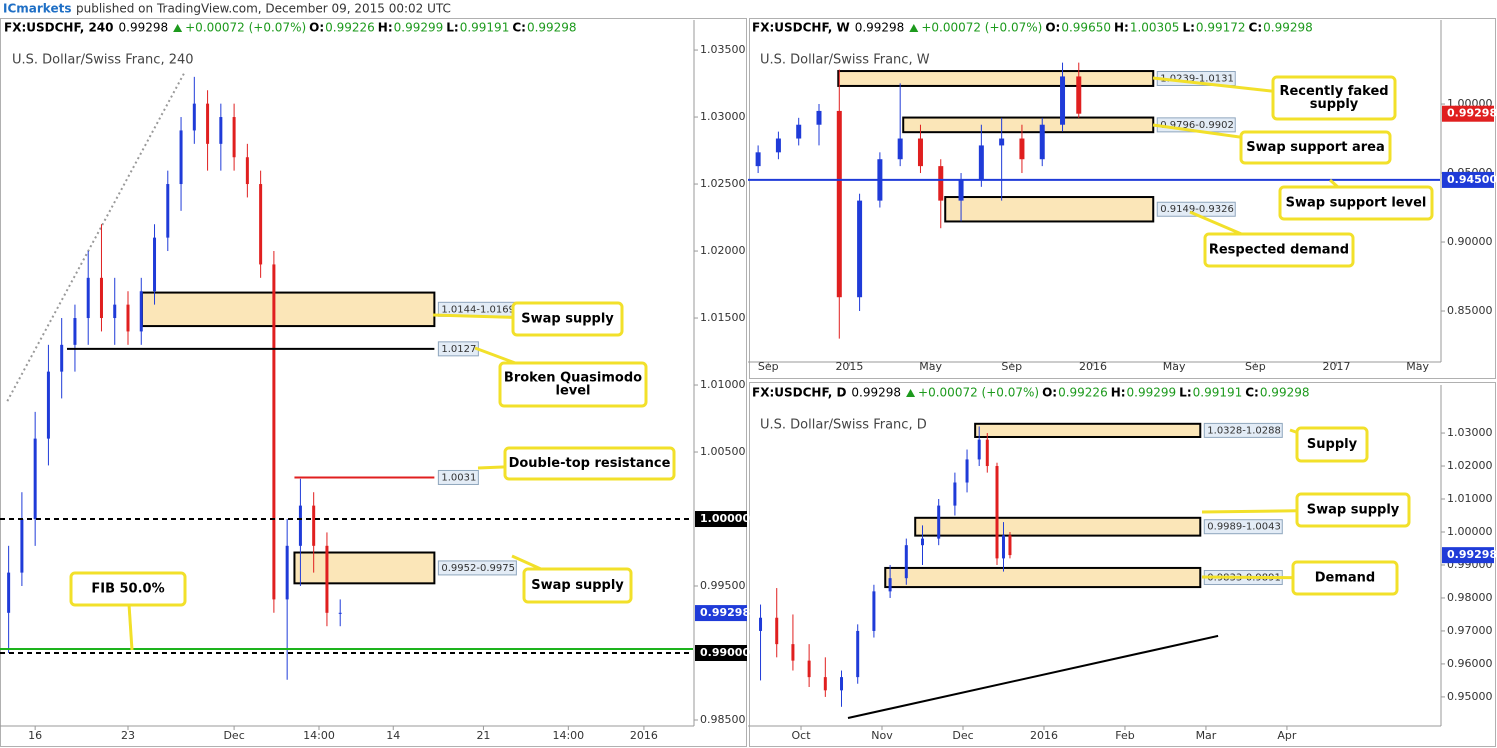 This screenshot has height=748, width=1497. Describe the element at coordinates (801, 28) in the screenshot. I see `symbol: FX:USDCHF, W` at that location.